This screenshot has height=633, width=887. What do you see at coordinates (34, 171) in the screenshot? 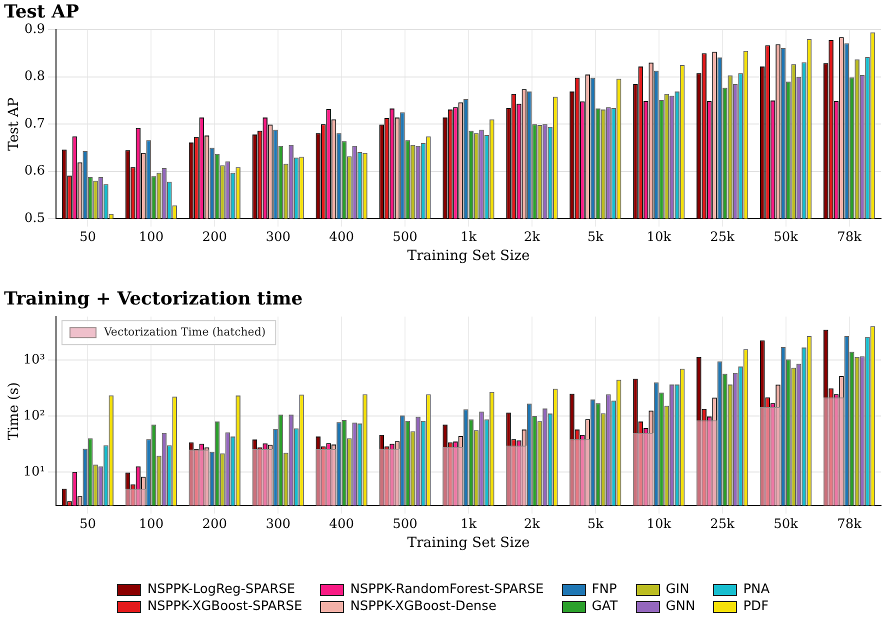
I see `y-tick-label: 0.6` at bounding box center [34, 171].